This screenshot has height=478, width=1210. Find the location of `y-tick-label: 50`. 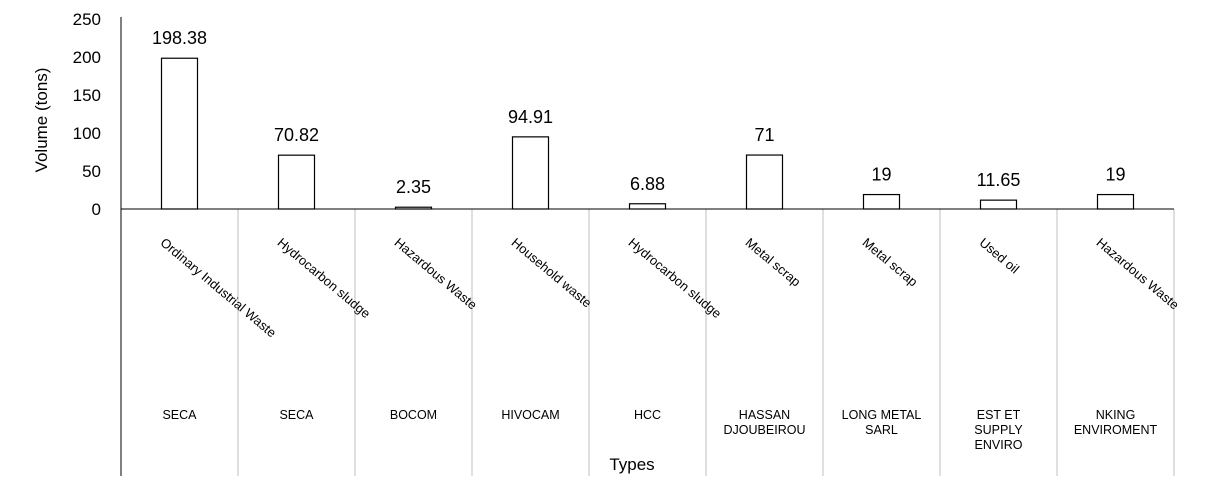

y-tick-label: 50 is located at coordinates (91, 171).